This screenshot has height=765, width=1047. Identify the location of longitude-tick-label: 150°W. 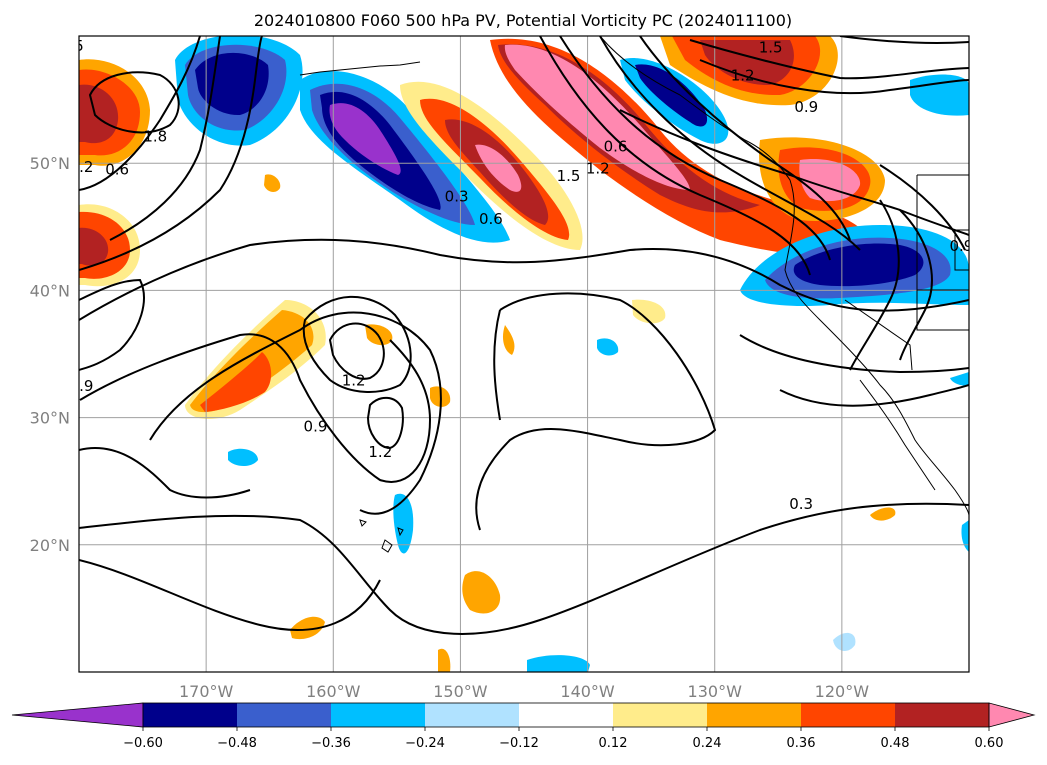
(460, 691).